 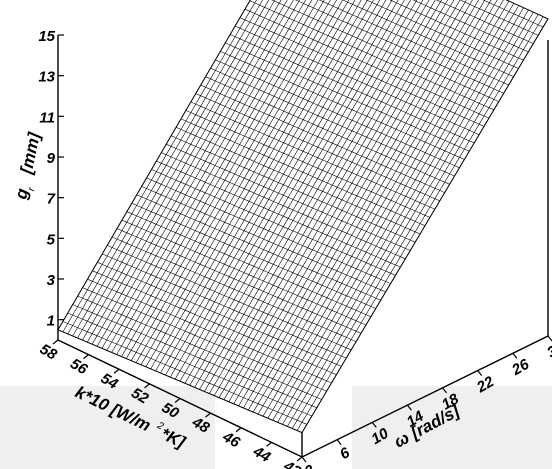 What do you see at coordinates (381, 436) in the screenshot?
I see `tick-label: 10` at bounding box center [381, 436].